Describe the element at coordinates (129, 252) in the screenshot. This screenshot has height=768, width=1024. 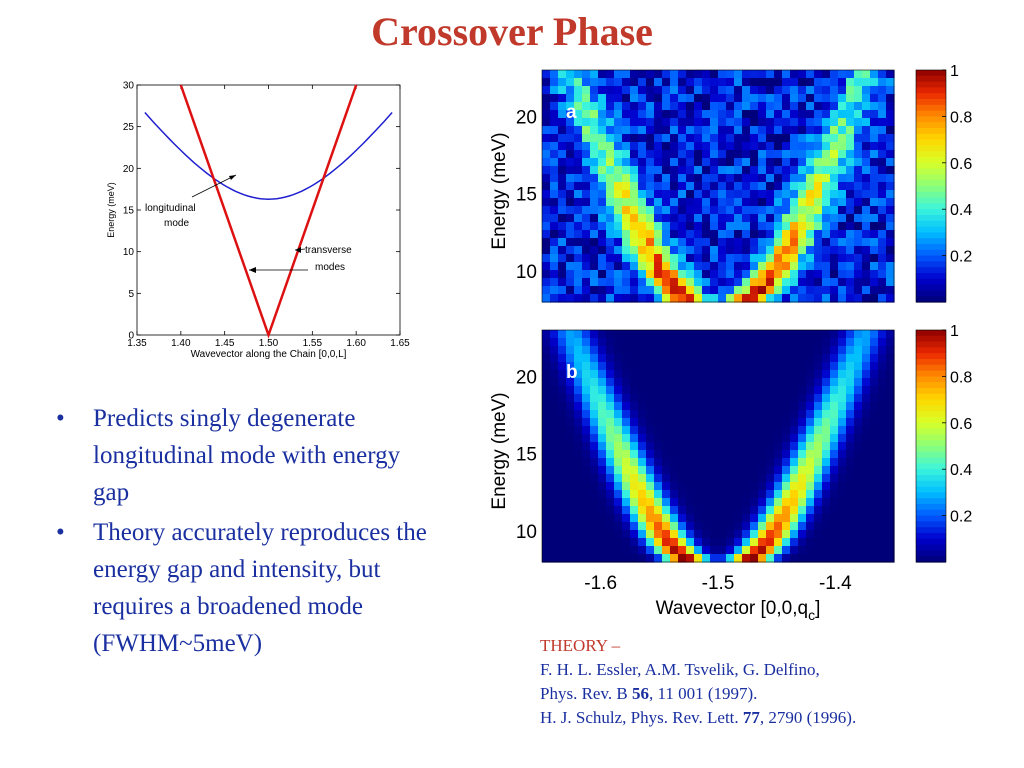
I see `y-tick-label: 10` at that location.